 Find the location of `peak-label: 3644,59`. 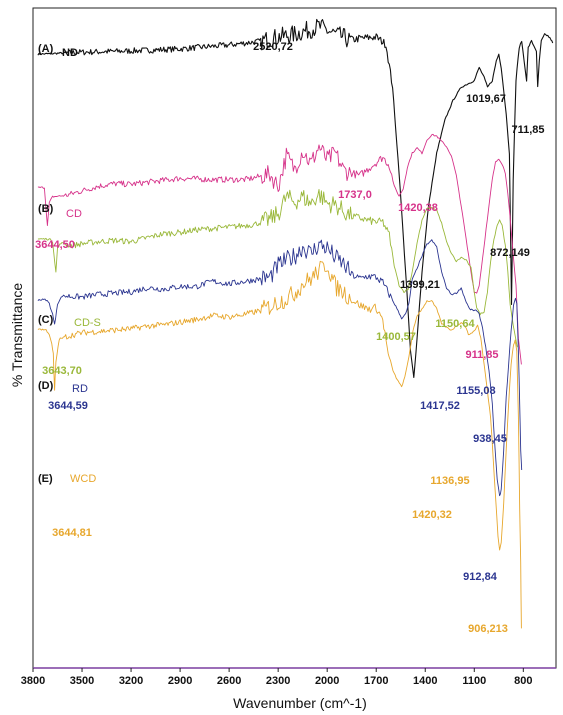

peak-label: 3644,59 is located at coordinates (68, 406).